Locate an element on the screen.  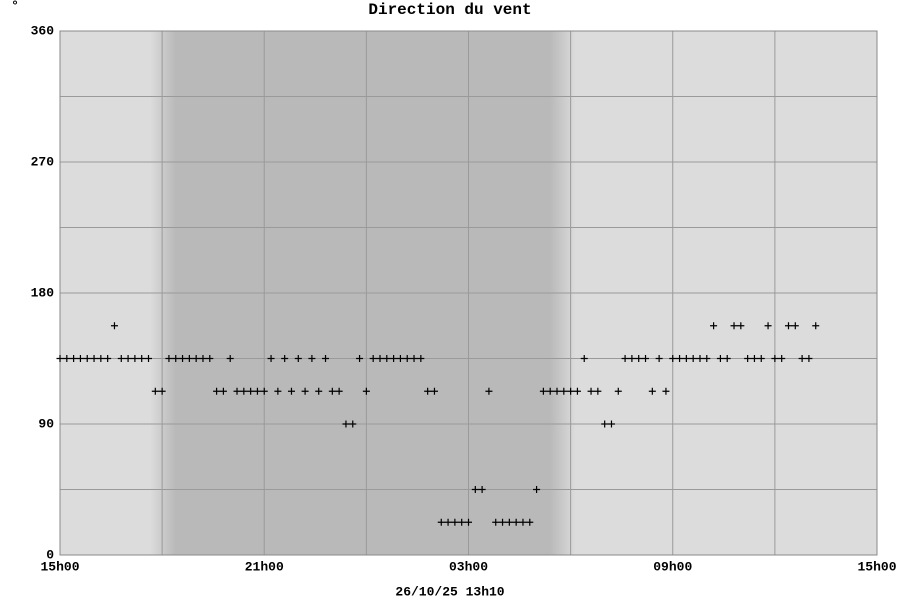
y-tick-label: 90 is located at coordinates (46, 423).